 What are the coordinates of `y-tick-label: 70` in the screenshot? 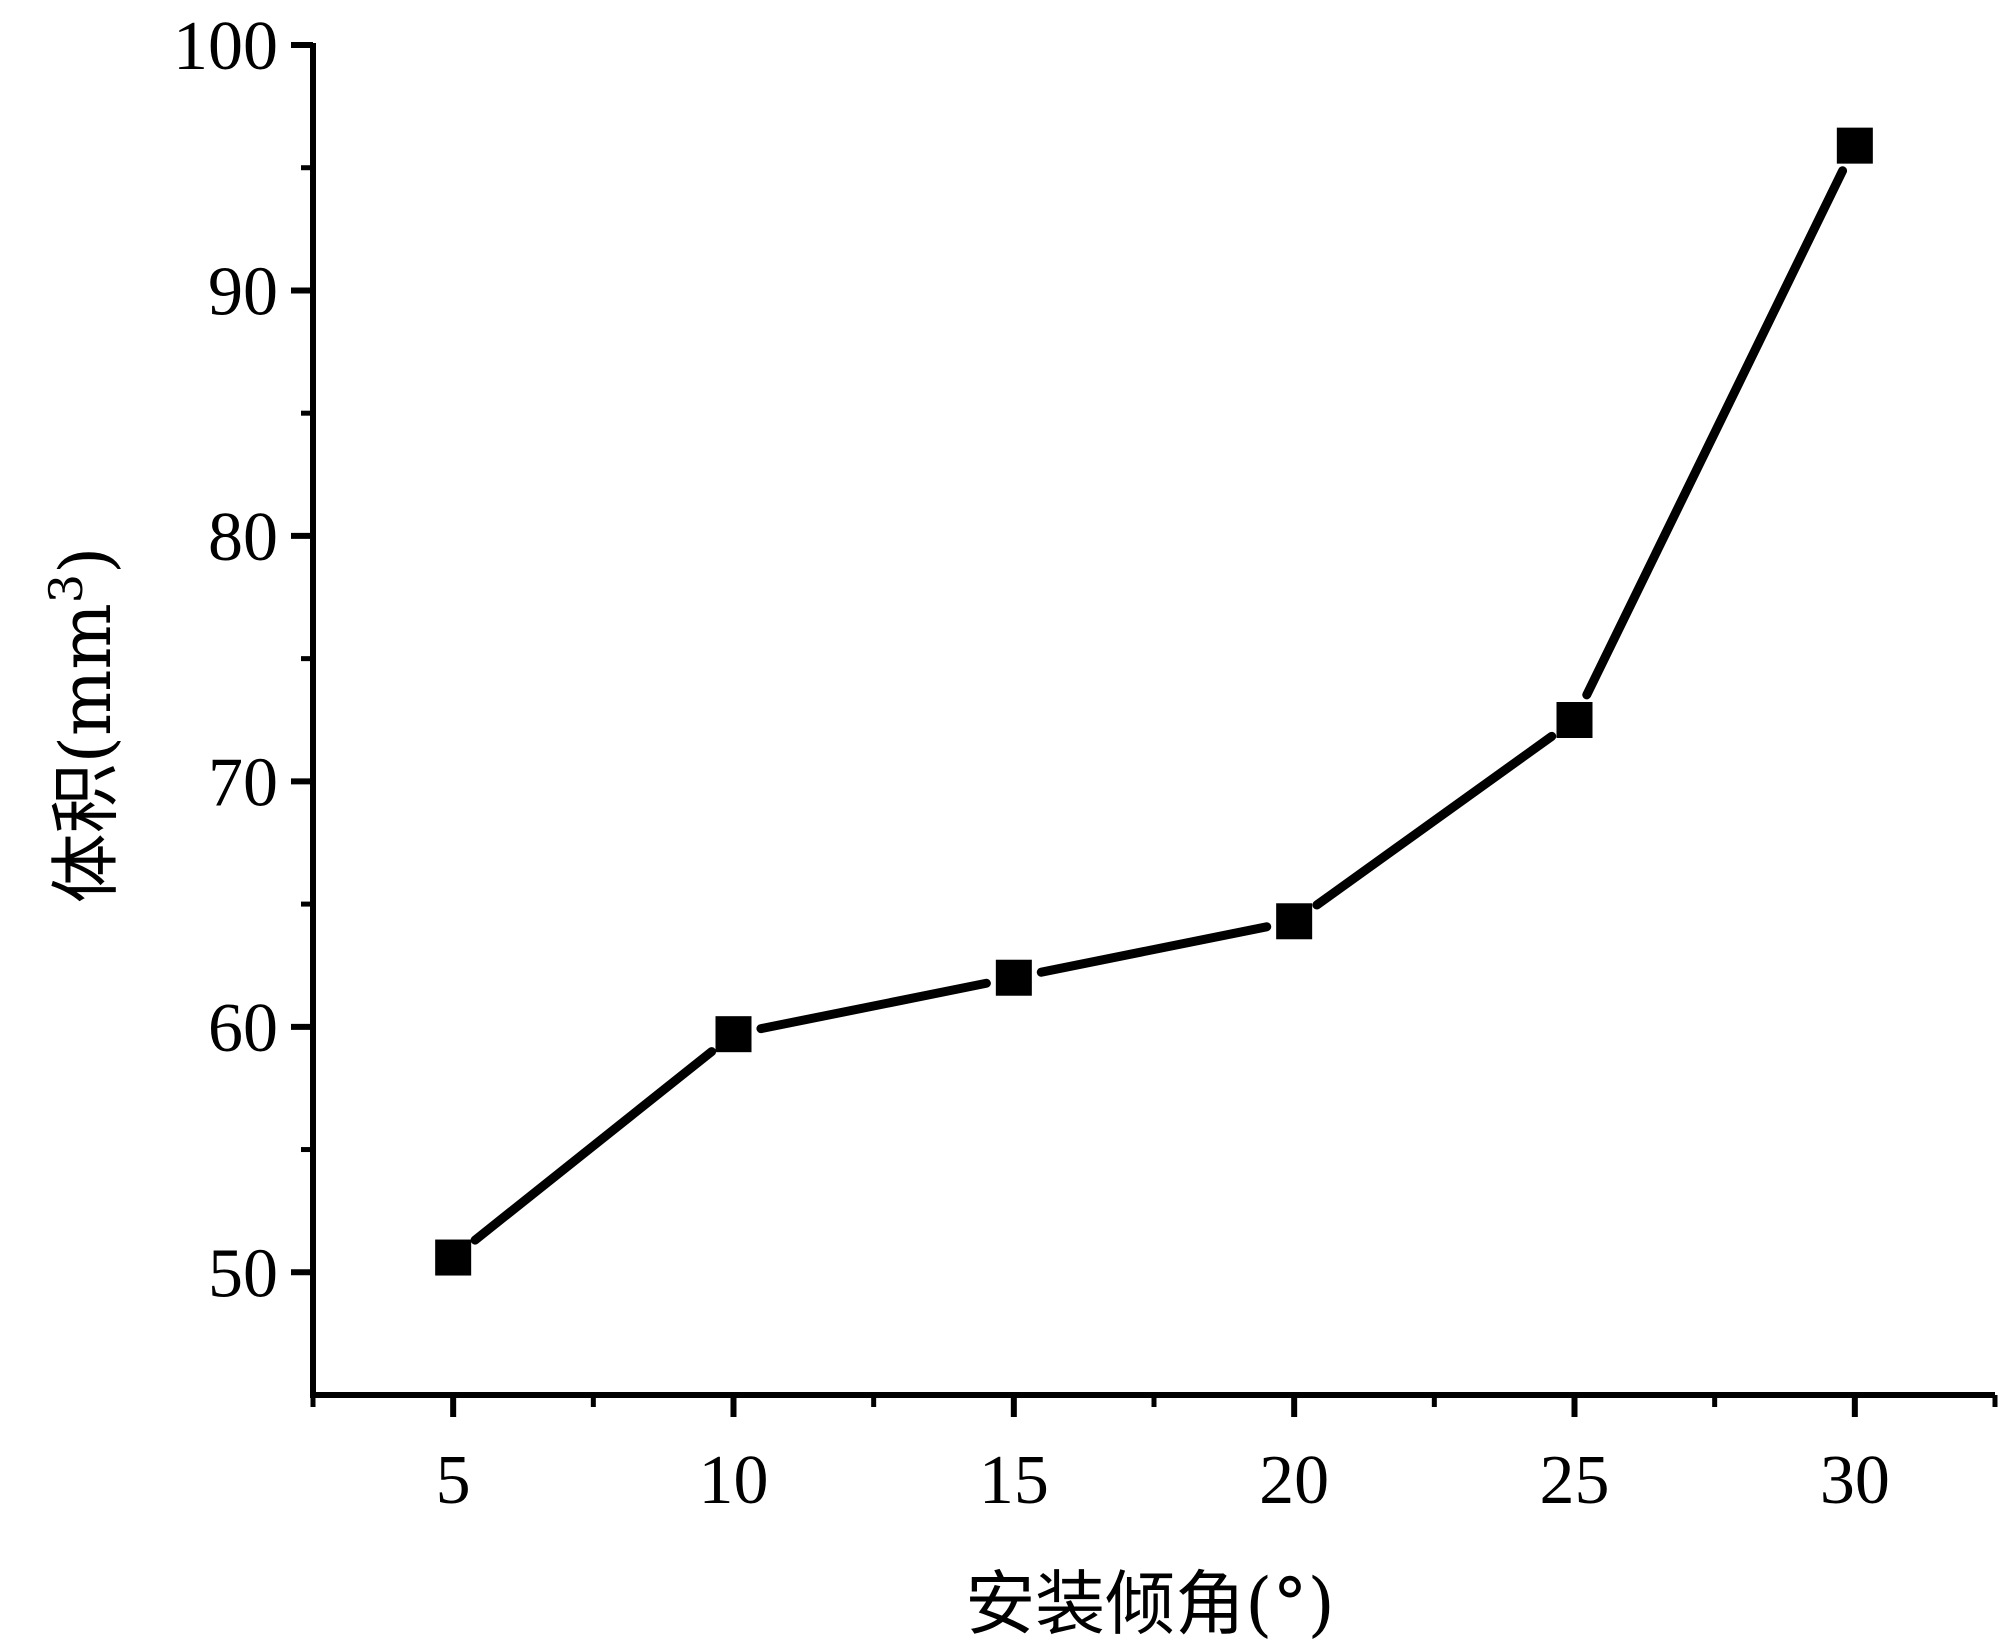 It's located at (243, 782).